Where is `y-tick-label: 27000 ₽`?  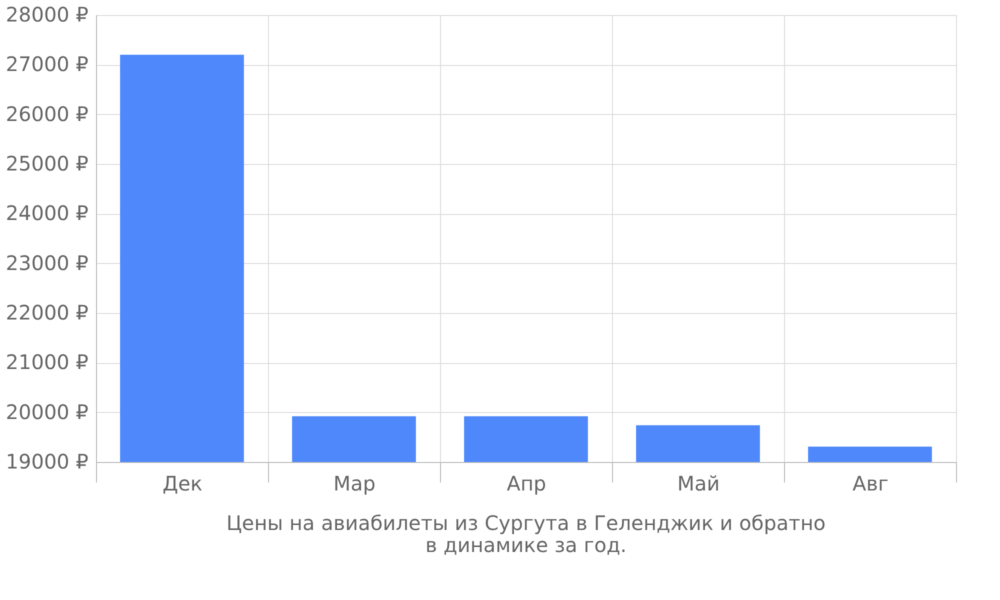 y-tick-label: 27000 ₽ is located at coordinates (47, 64).